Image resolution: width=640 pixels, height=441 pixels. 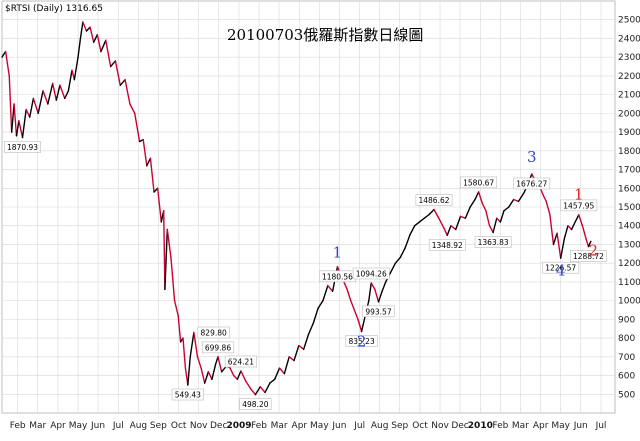 What do you see at coordinates (378, 311) in the screenshot?
I see `value-label: 993.57` at bounding box center [378, 311].